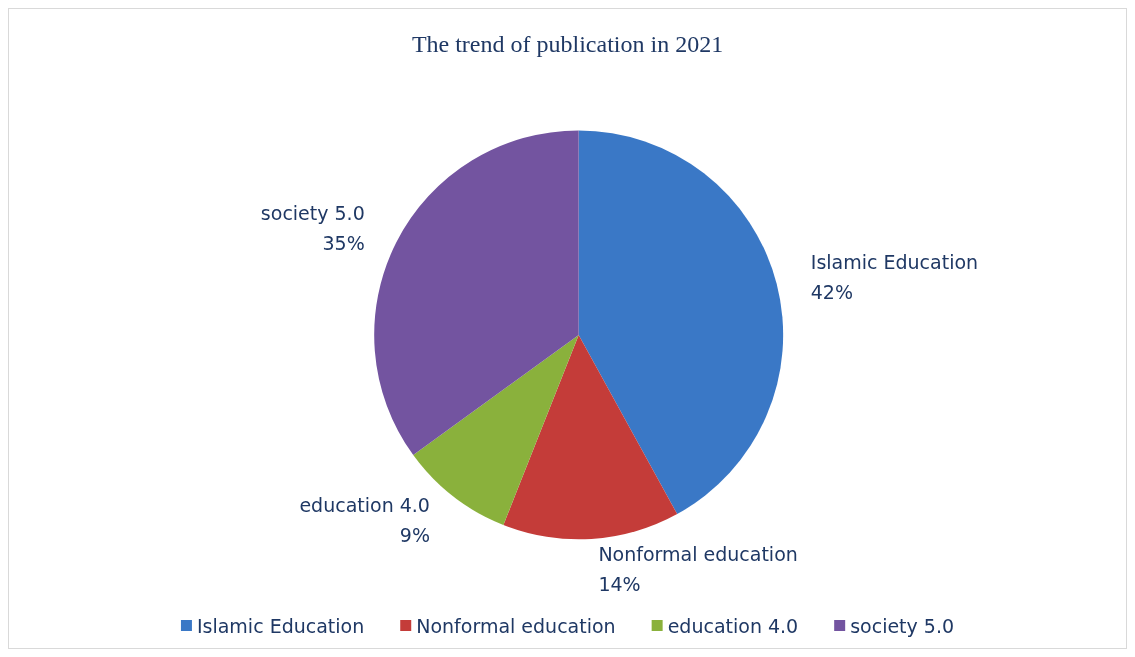  Describe the element at coordinates (364, 505) in the screenshot. I see `slice-label: education 4.0` at that location.